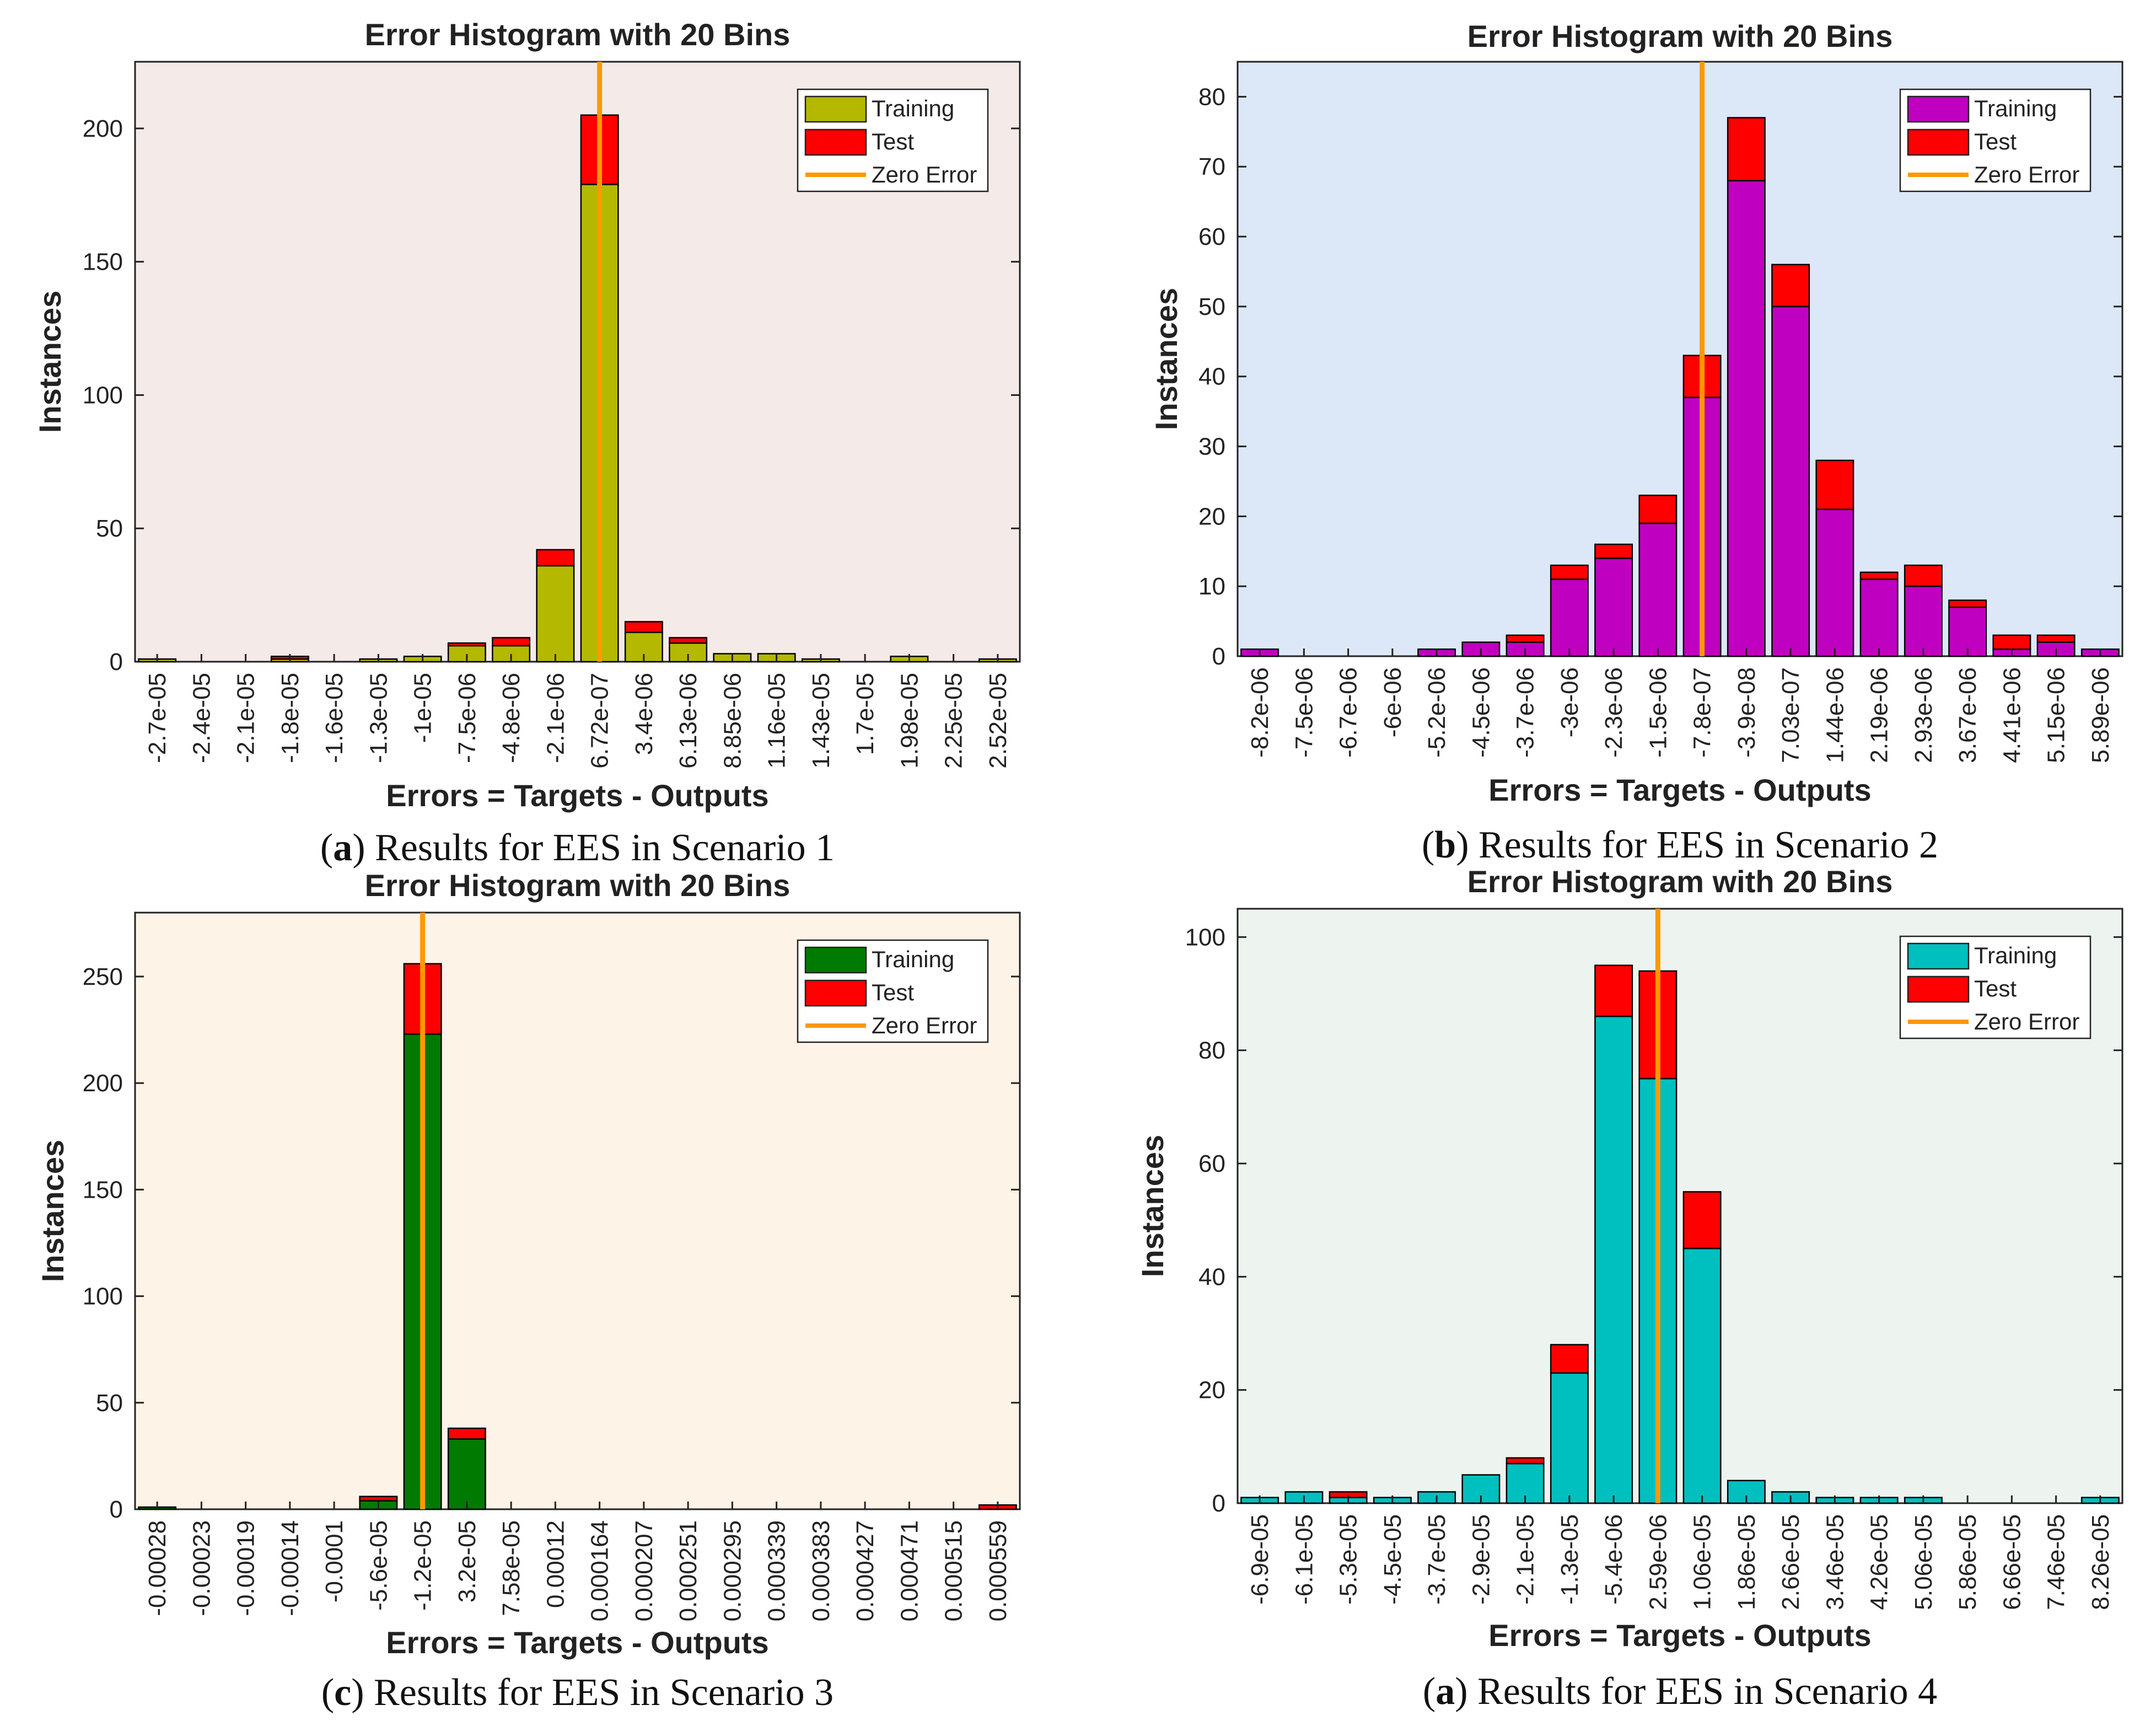 The width and height of the screenshot is (2156, 1721). What do you see at coordinates (2100, 1562) in the screenshot?
I see `x-tick-label: 8.26e-05` at bounding box center [2100, 1562].